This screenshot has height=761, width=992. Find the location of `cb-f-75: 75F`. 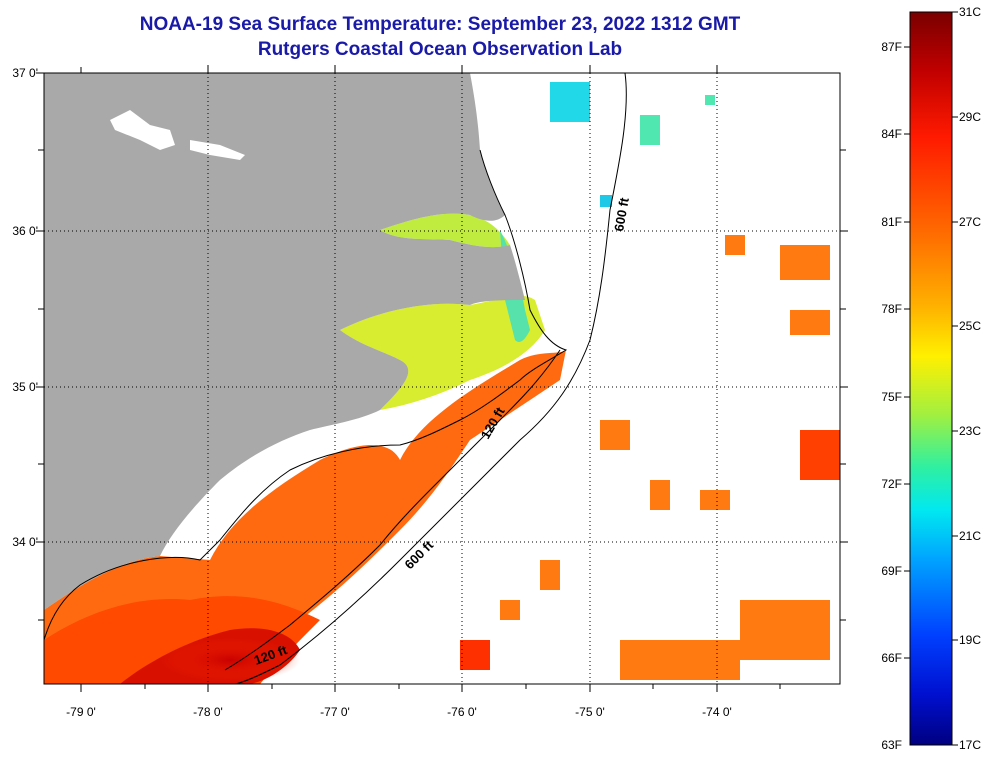

cb-f-75: 75F is located at coordinates (891, 397).